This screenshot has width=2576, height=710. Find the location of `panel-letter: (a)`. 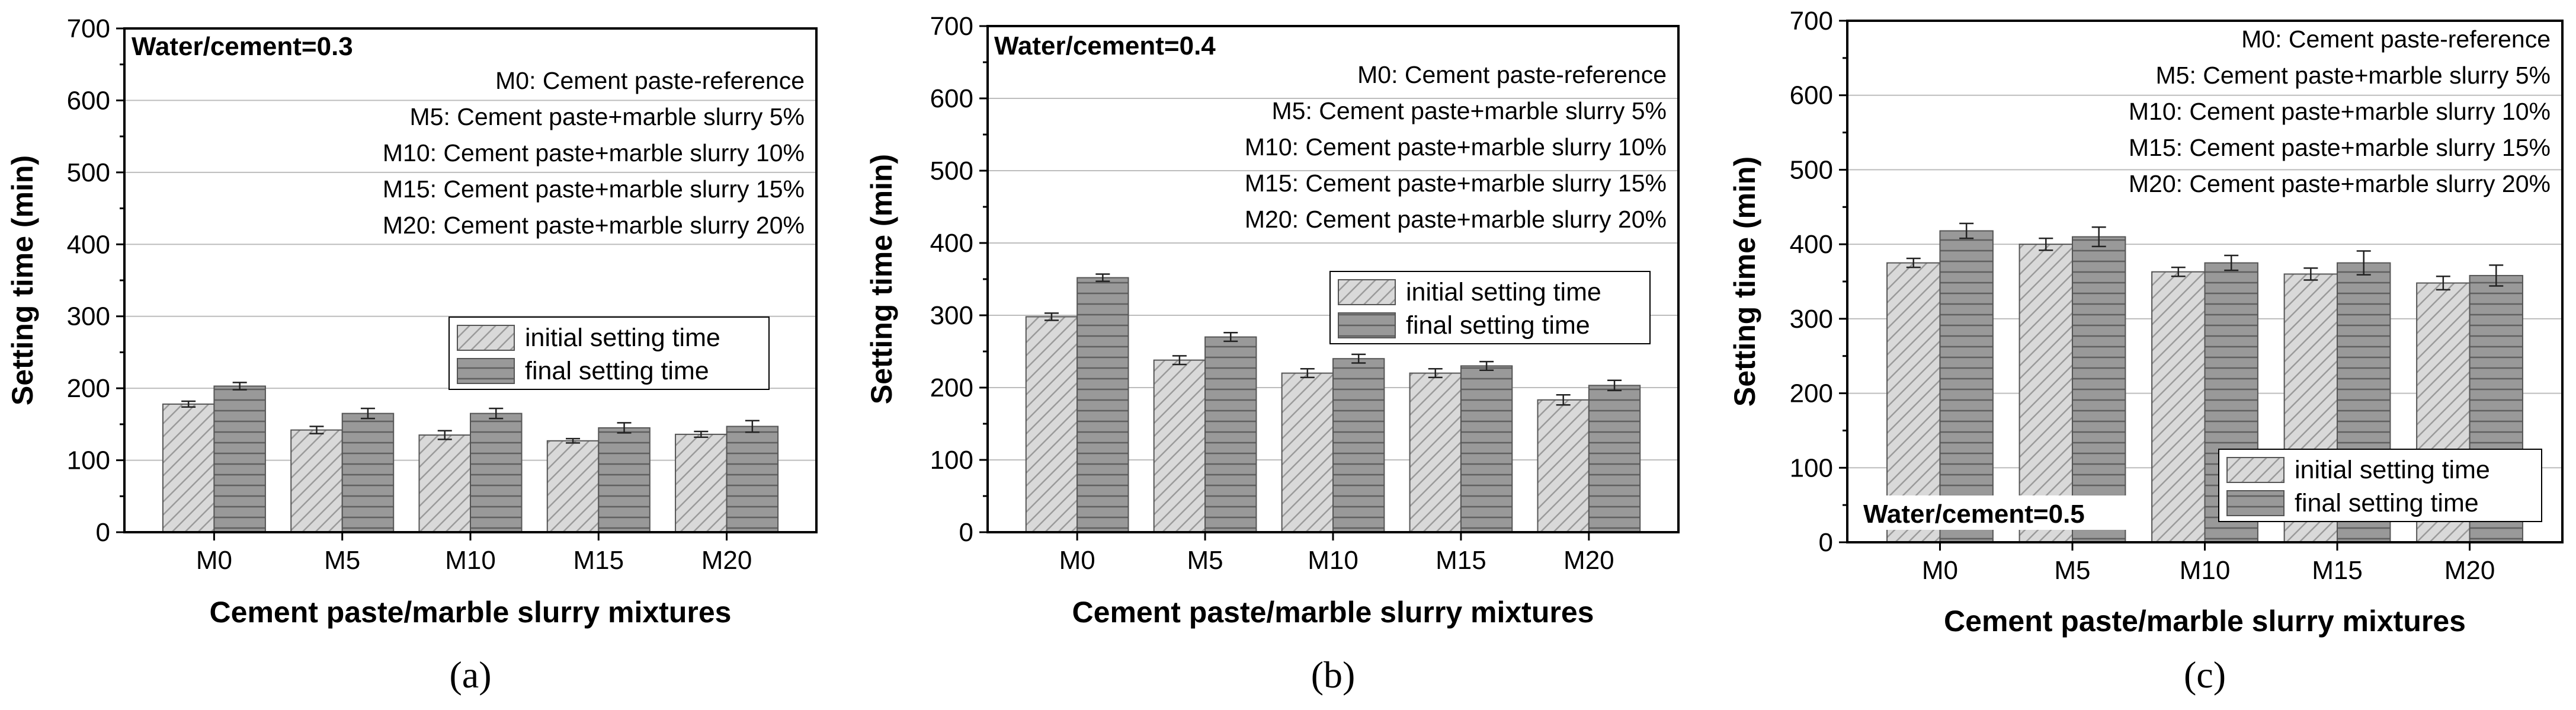

panel-letter: (a) is located at coordinates (470, 675).